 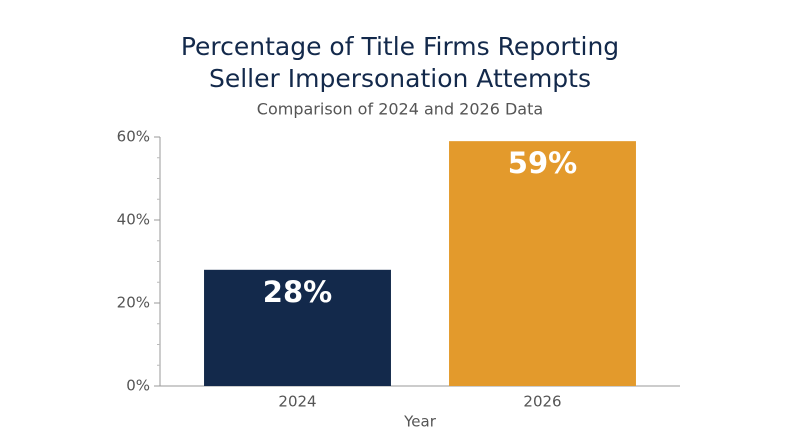 I want to click on chart-subtitle: Comparison of 2024 and 2026 Data, so click(x=400, y=109).